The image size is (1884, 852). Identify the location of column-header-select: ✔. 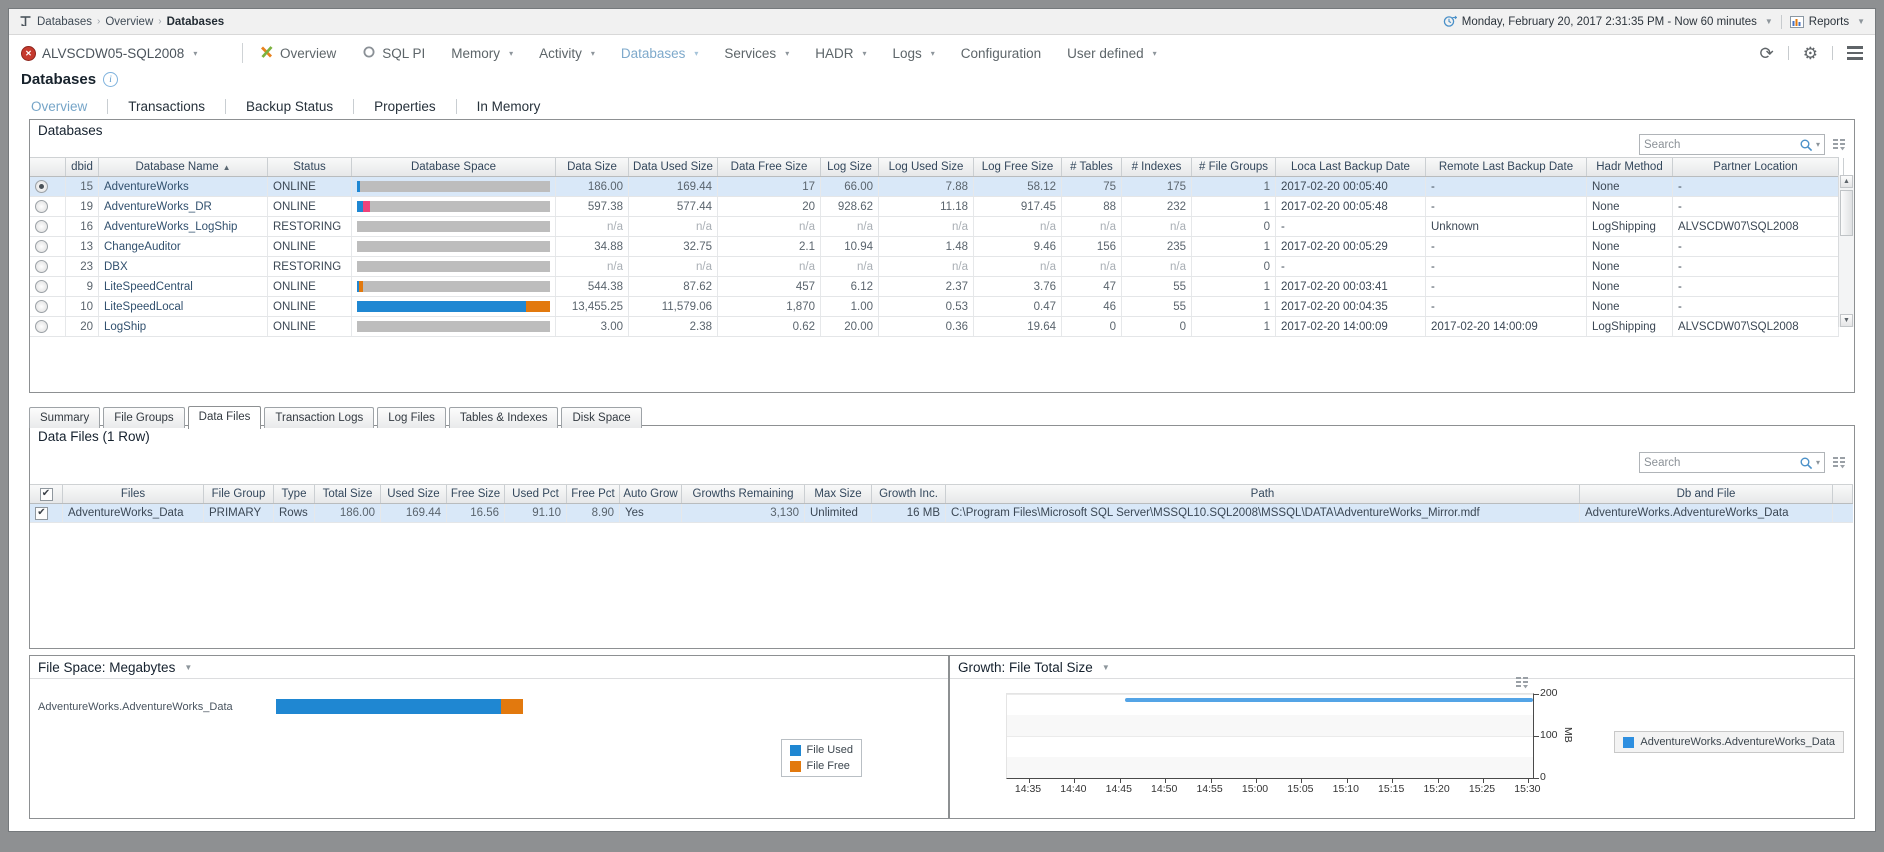
(46, 494).